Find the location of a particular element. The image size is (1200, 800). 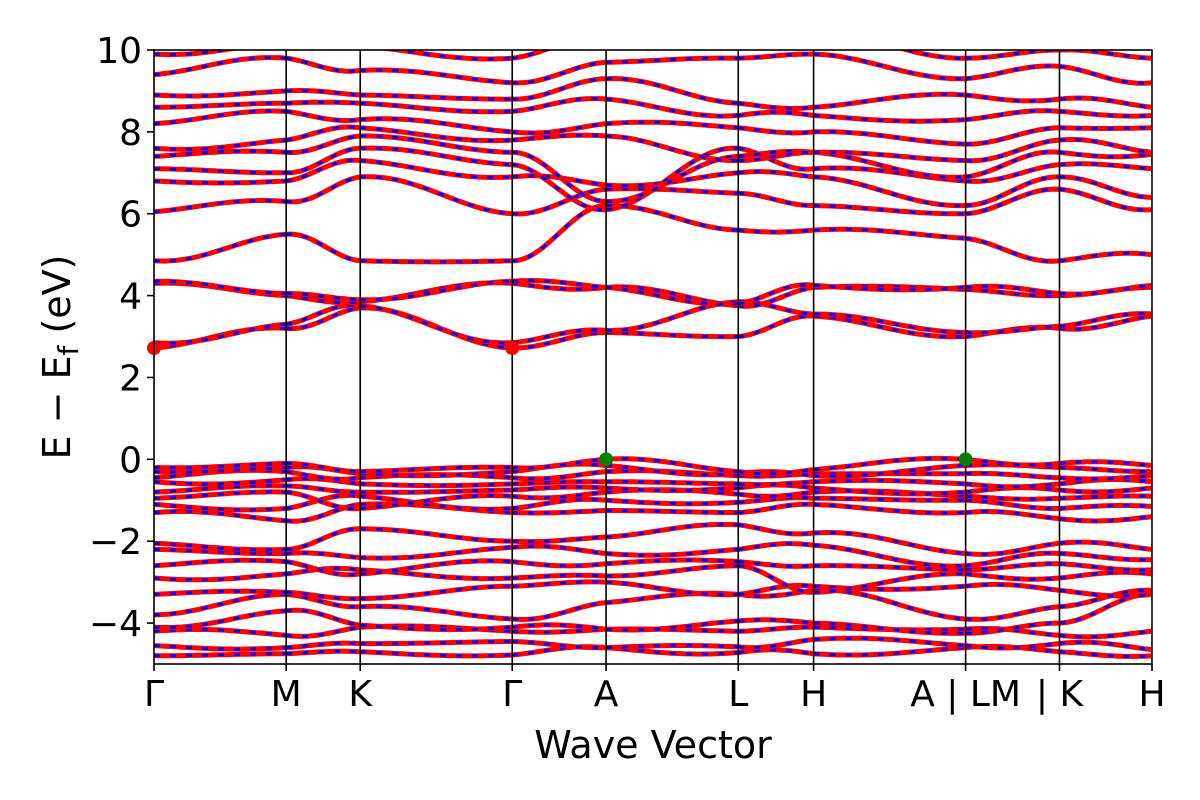

band-12-seg-0-spin-down is located at coordinates (220, 495).